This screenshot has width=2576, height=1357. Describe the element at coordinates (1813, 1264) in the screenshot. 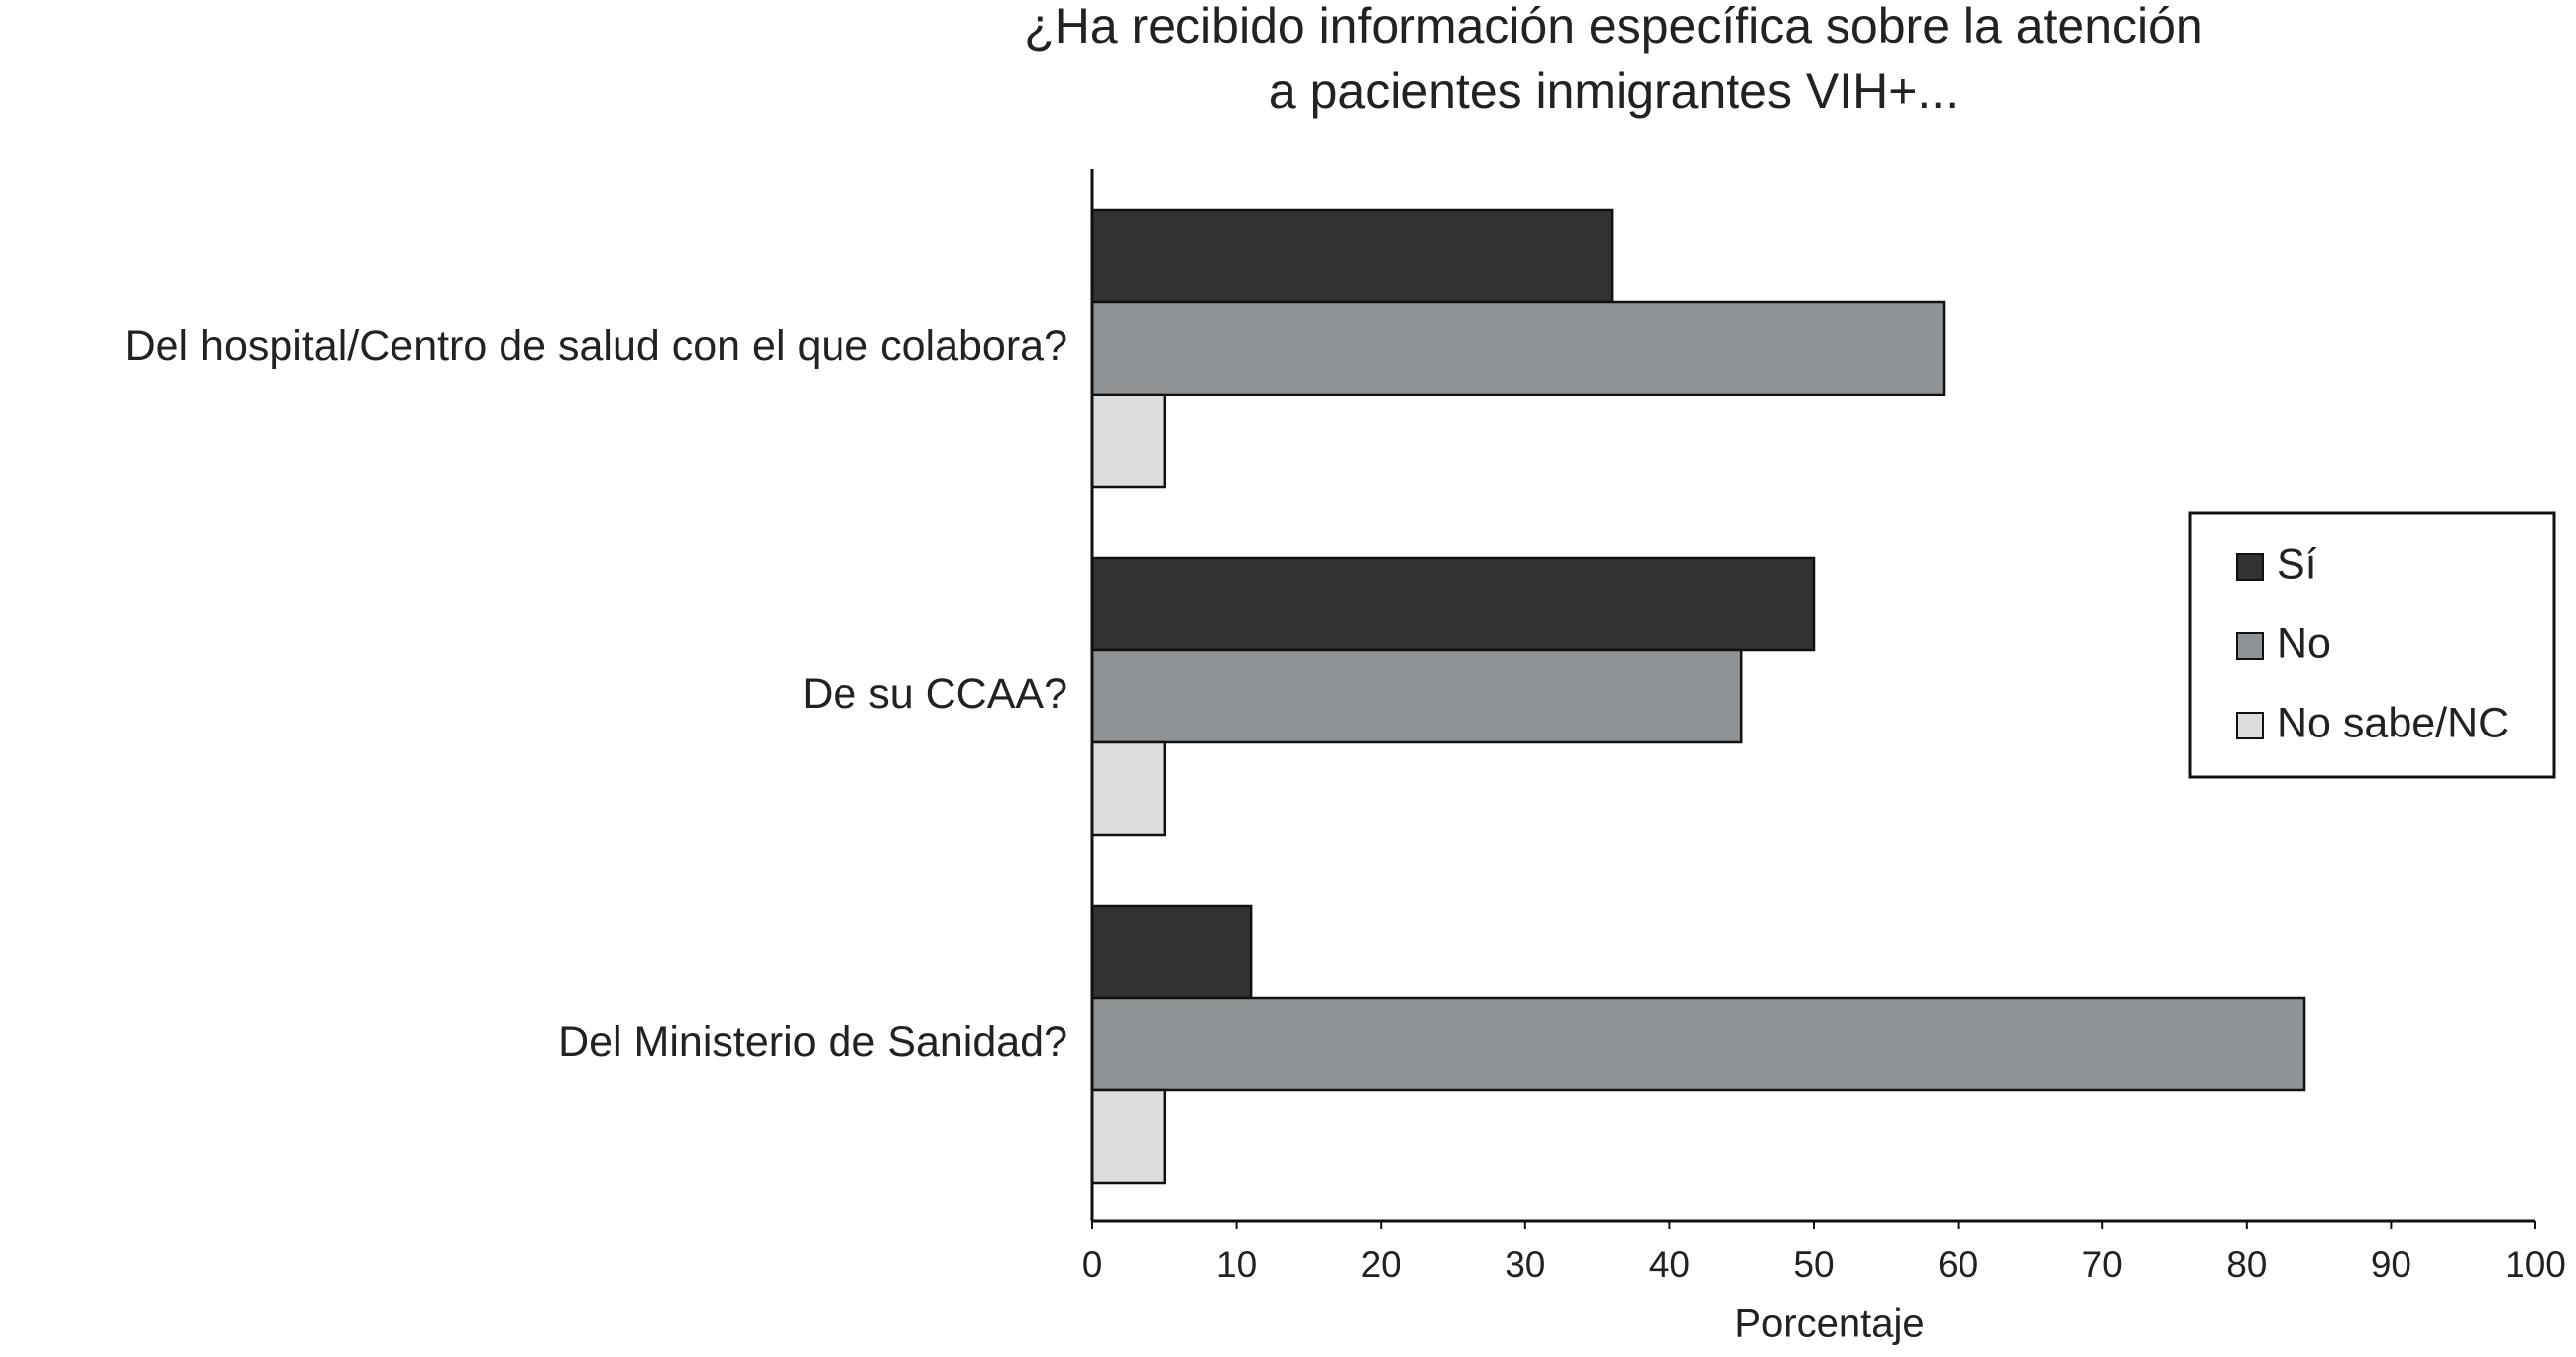

I see `x-tick-label: 50` at that location.